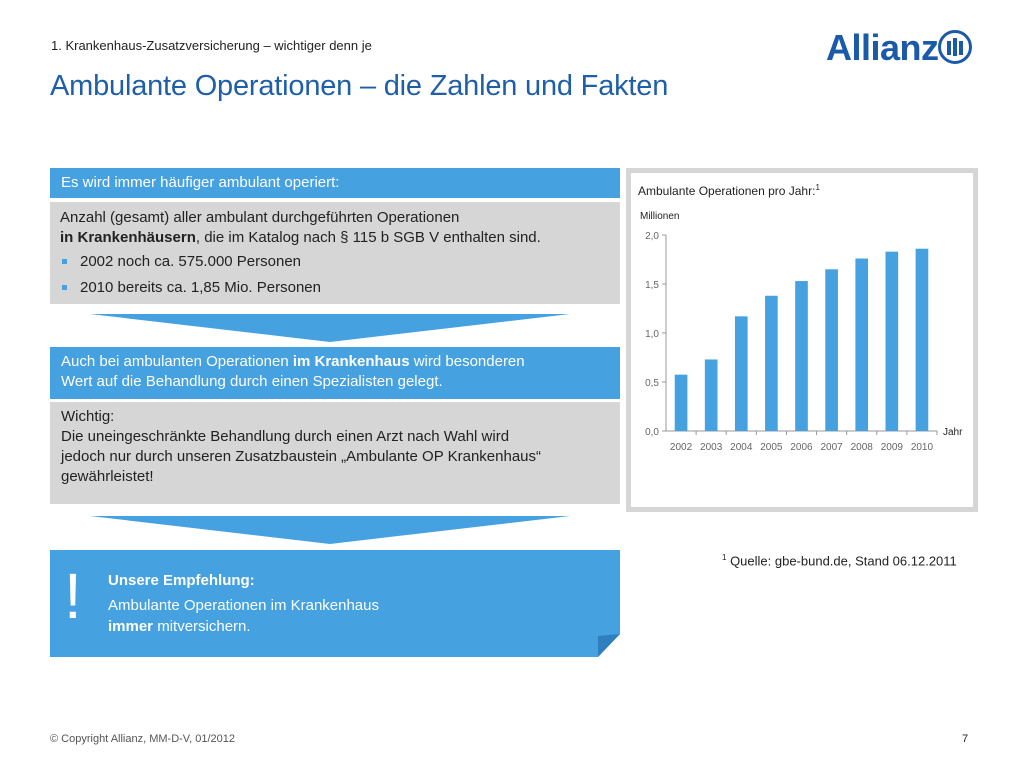 The height and width of the screenshot is (768, 1024). Describe the element at coordinates (711, 447) in the screenshot. I see `x-tick-label: 2003` at that location.